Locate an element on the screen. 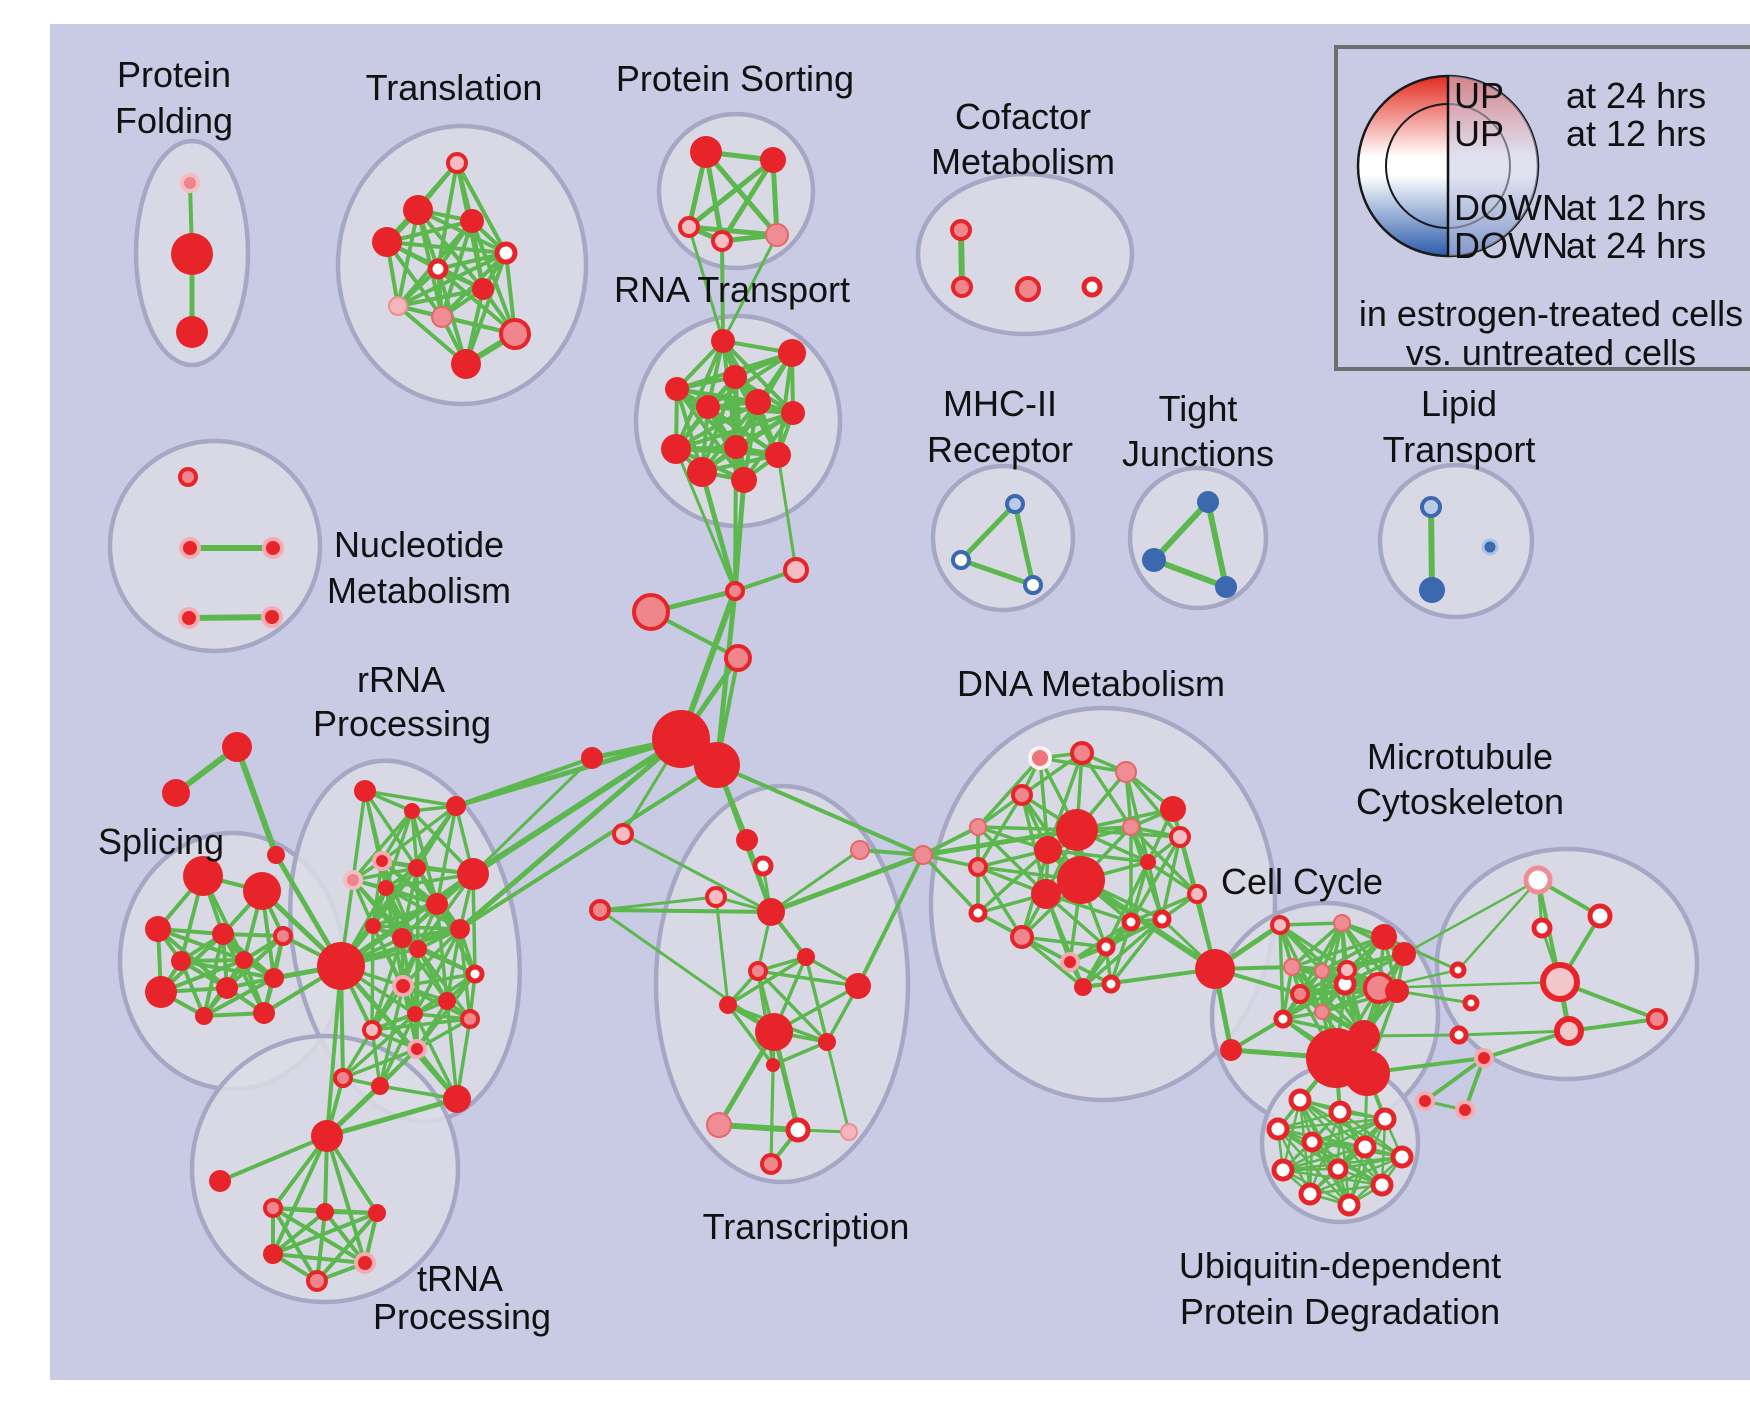 The image size is (1750, 1408). node-tc3 is located at coordinates (771, 912).